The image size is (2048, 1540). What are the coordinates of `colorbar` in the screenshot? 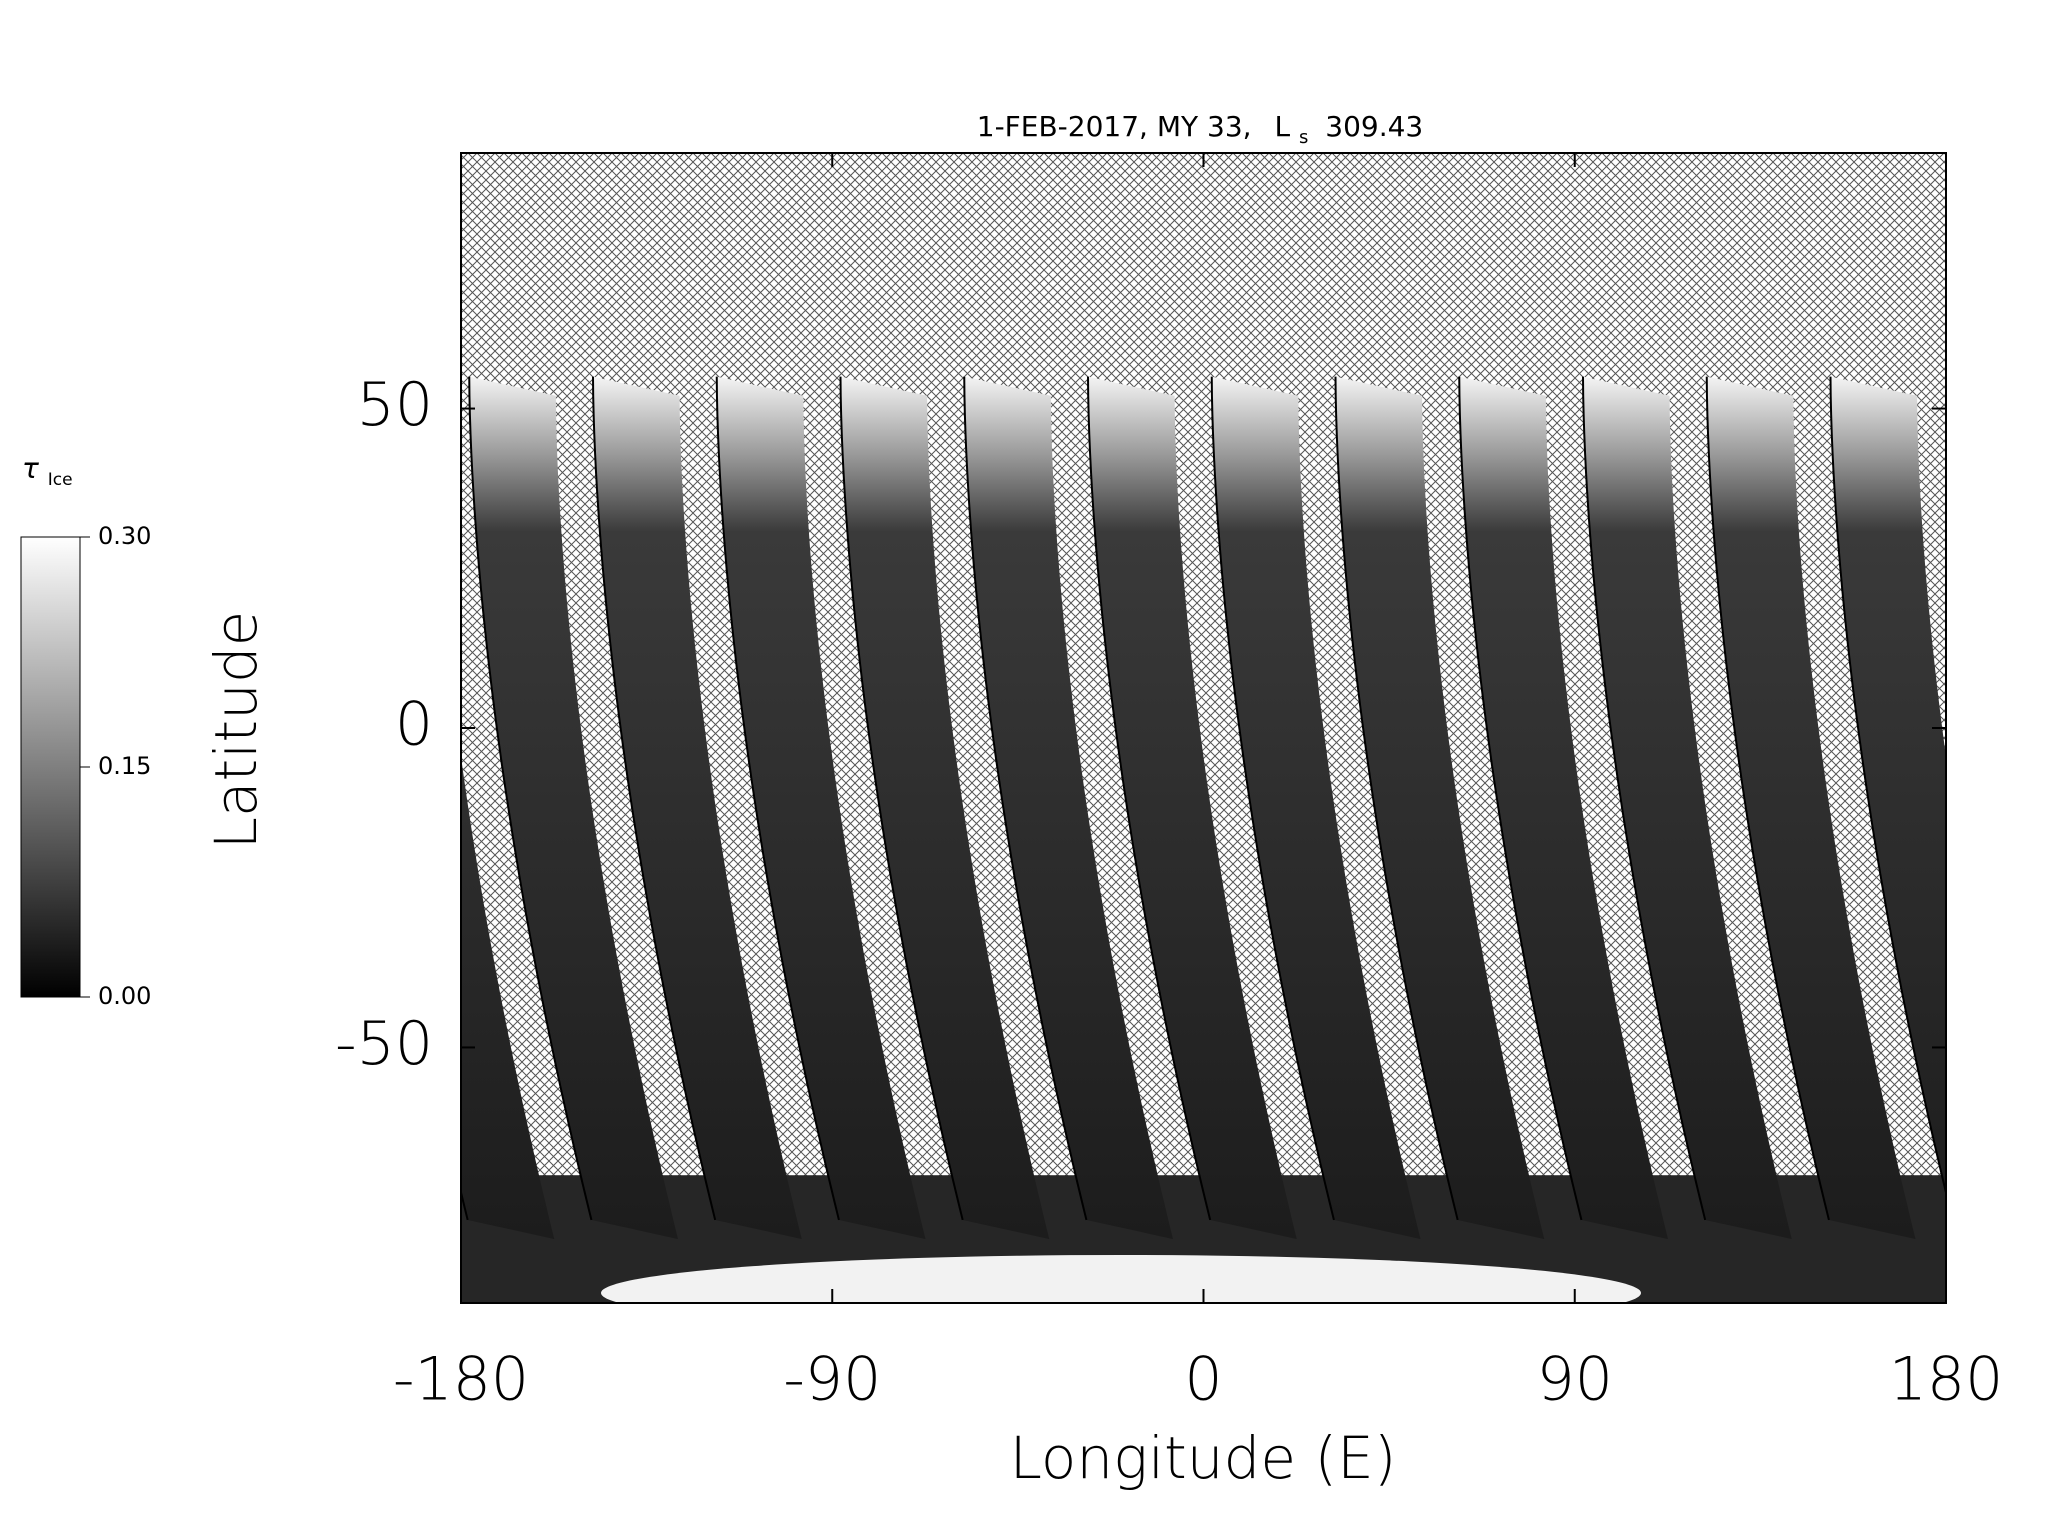 It's located at (50, 767).